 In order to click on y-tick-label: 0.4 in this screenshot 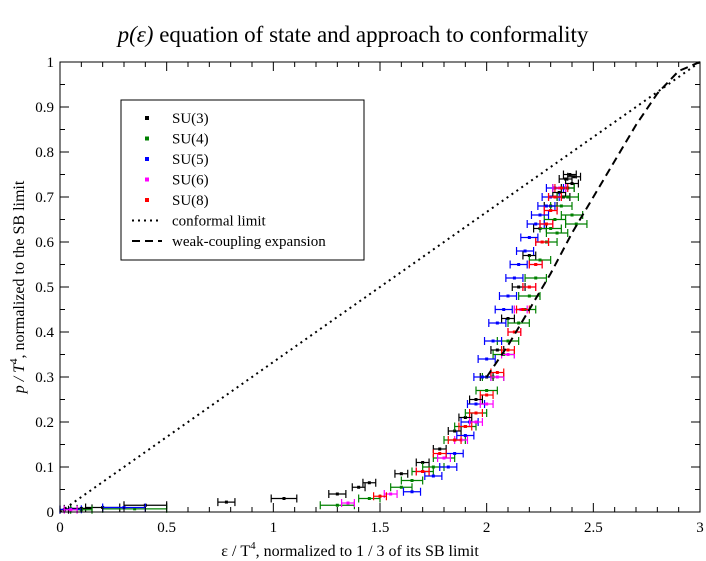, I will do `click(44, 333)`.